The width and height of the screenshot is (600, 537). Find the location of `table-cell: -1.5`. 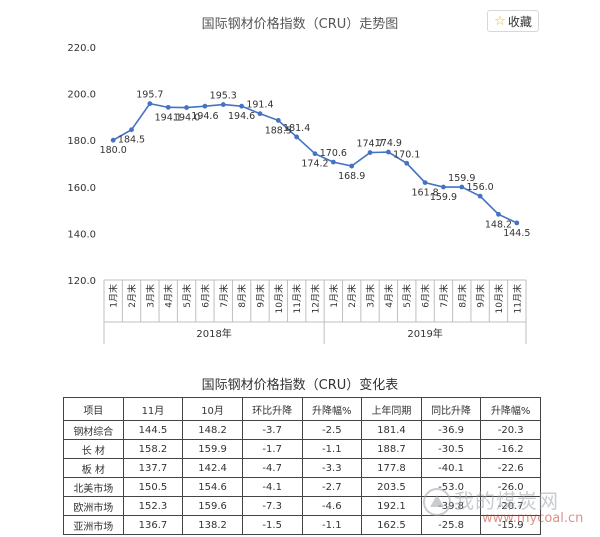

table-cell: -1.5 is located at coordinates (272, 525).